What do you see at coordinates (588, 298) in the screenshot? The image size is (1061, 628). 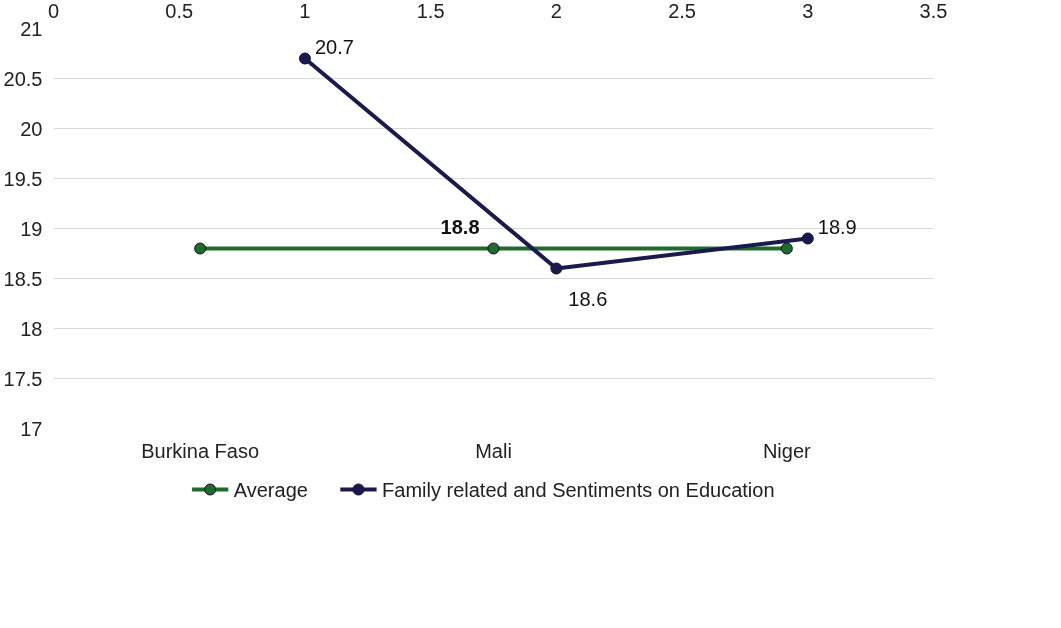 I see `data-label: 18.6` at bounding box center [588, 298].